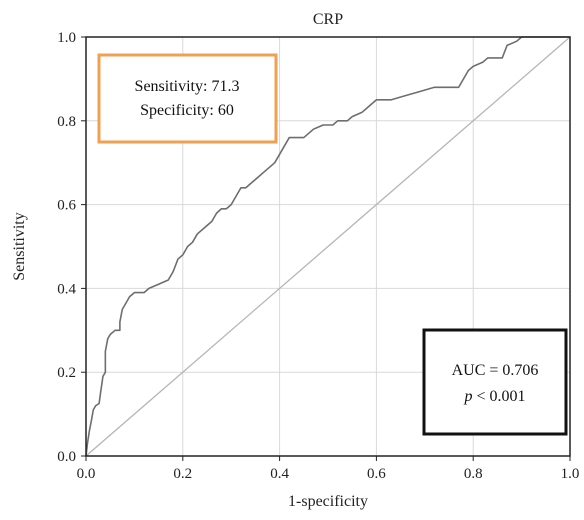 Image resolution: width=584 pixels, height=520 pixels. What do you see at coordinates (187, 110) in the screenshot?
I see `specificity-label: Specificity: 60` at bounding box center [187, 110].